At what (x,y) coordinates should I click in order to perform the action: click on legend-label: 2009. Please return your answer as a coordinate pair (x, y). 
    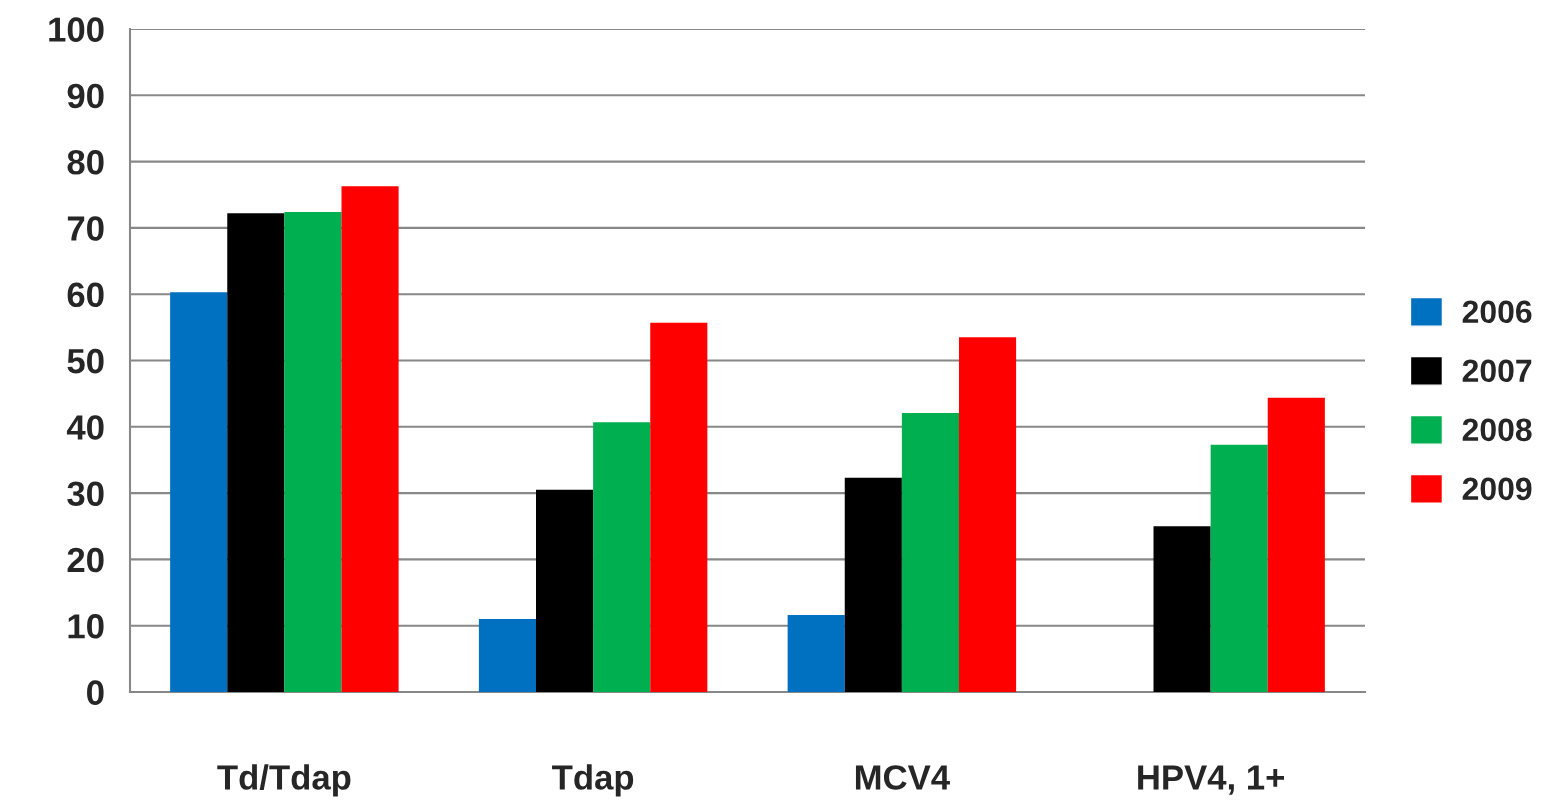
    Looking at the image, I should click on (1497, 489).